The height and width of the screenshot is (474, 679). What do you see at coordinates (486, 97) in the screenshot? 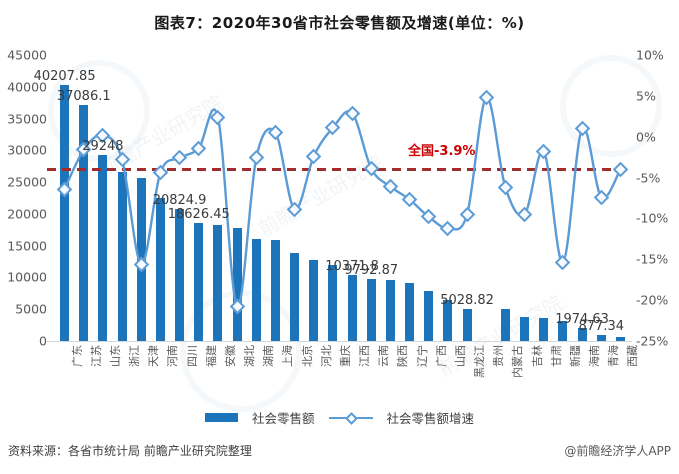
I see `line-marker-贵州` at bounding box center [486, 97].